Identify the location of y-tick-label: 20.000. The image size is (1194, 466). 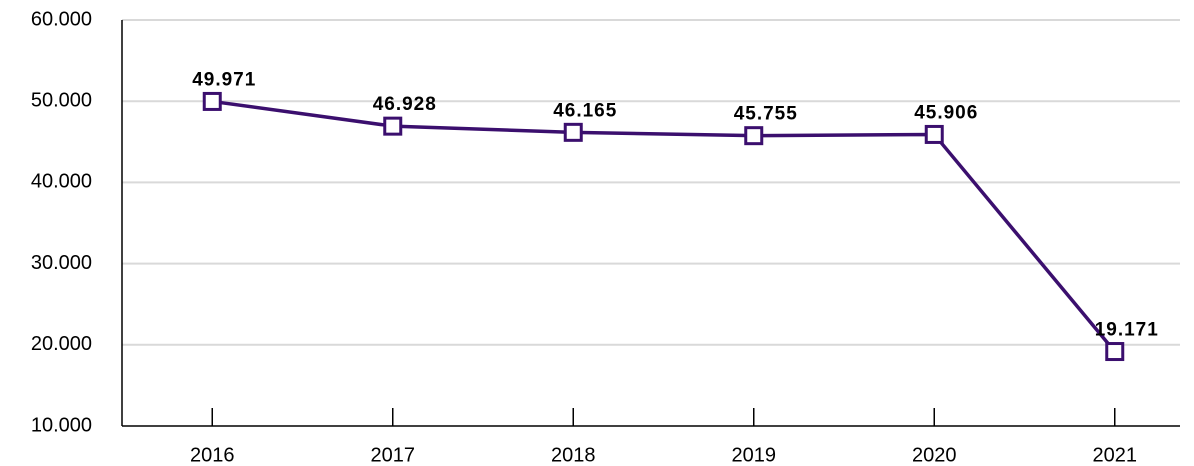
(61, 344).